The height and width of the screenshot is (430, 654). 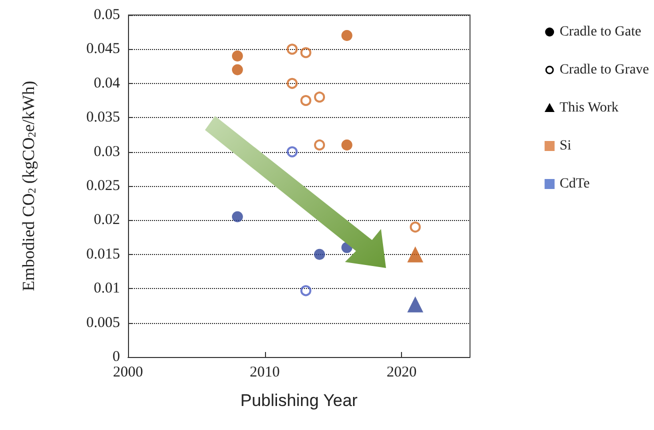 I want to click on y-tick-label: 0.005, so click(x=103, y=322).